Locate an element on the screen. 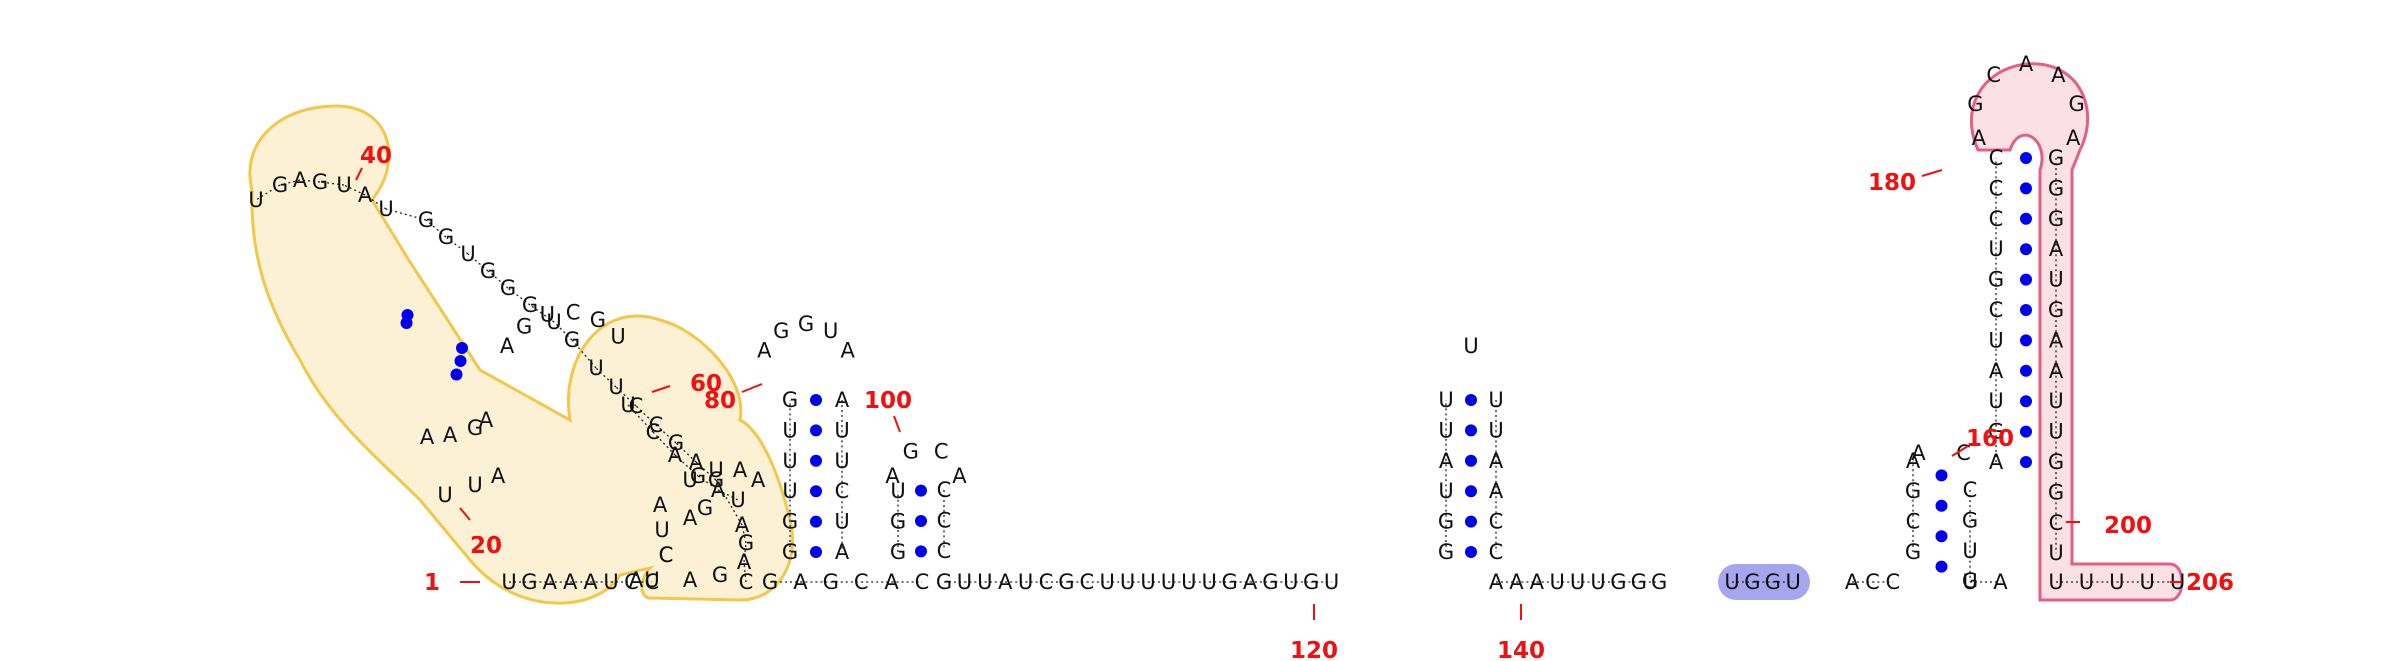 This screenshot has width=2400, height=661. nt-stem-80-right: C is located at coordinates (842, 491).